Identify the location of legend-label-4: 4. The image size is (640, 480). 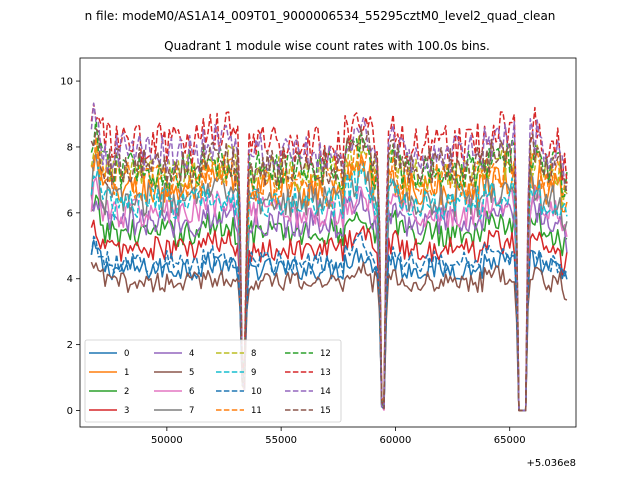
(191, 354).